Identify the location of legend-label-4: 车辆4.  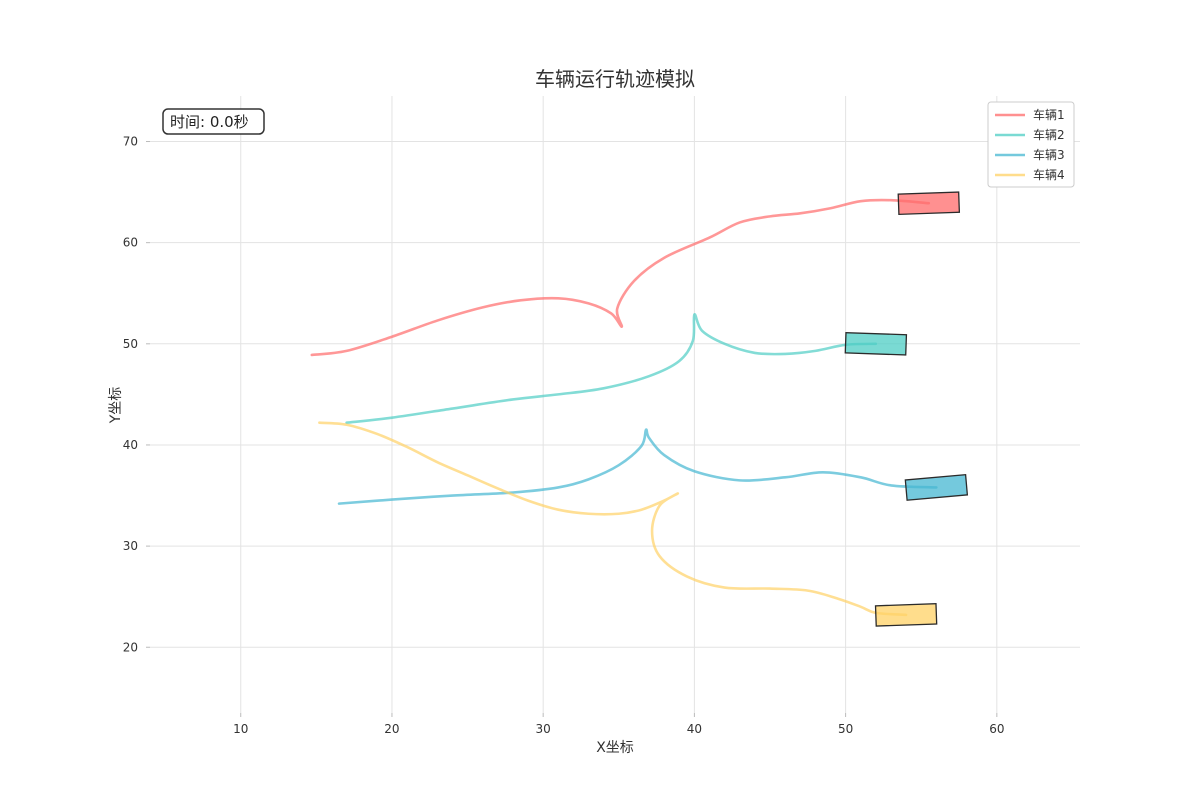
(1049, 174).